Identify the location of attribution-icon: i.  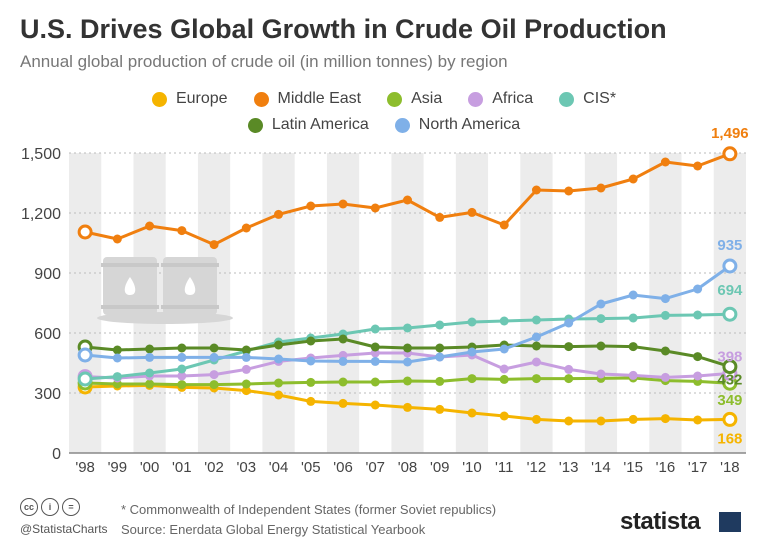
(50, 507).